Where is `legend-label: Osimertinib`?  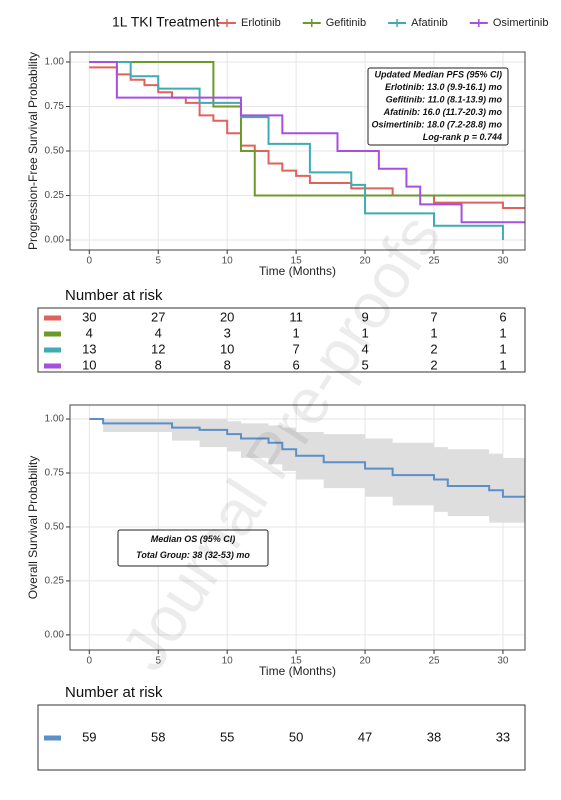 legend-label: Osimertinib is located at coordinates (521, 23).